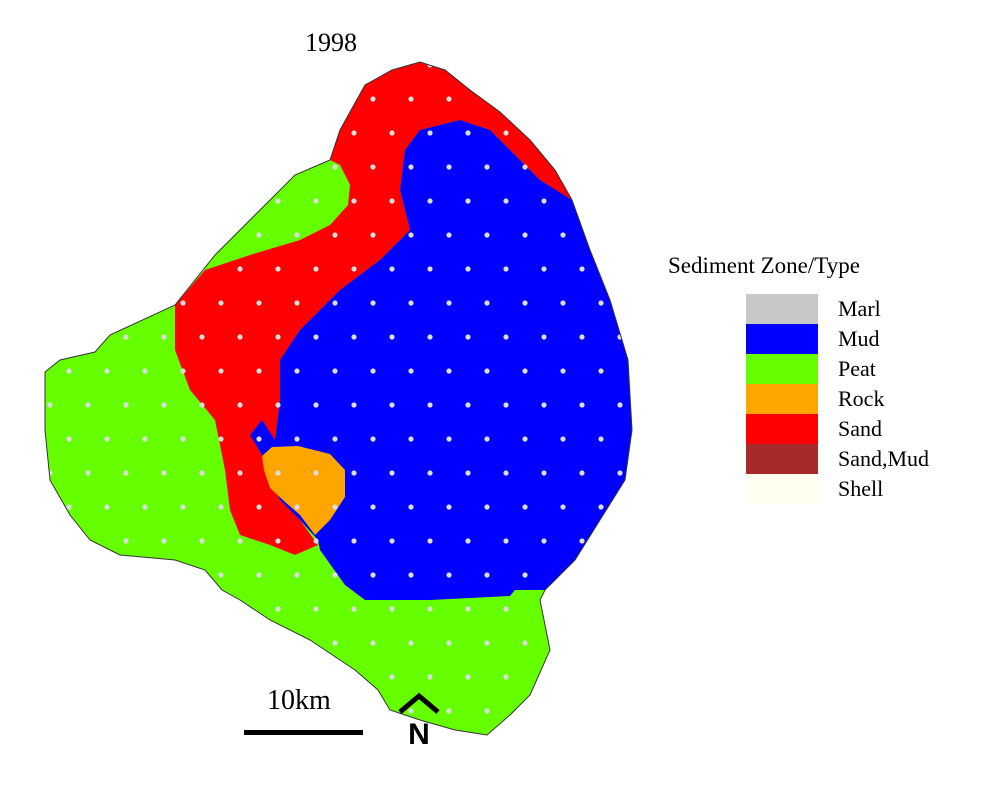  Describe the element at coordinates (859, 338) in the screenshot. I see `legend-label: Mud` at that location.